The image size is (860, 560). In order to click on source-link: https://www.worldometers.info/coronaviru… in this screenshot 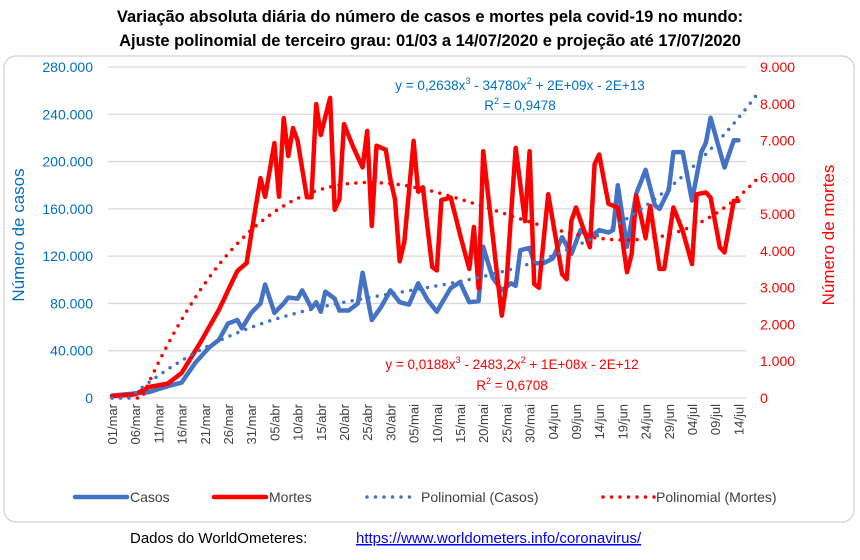, I will do `click(499, 538)`.